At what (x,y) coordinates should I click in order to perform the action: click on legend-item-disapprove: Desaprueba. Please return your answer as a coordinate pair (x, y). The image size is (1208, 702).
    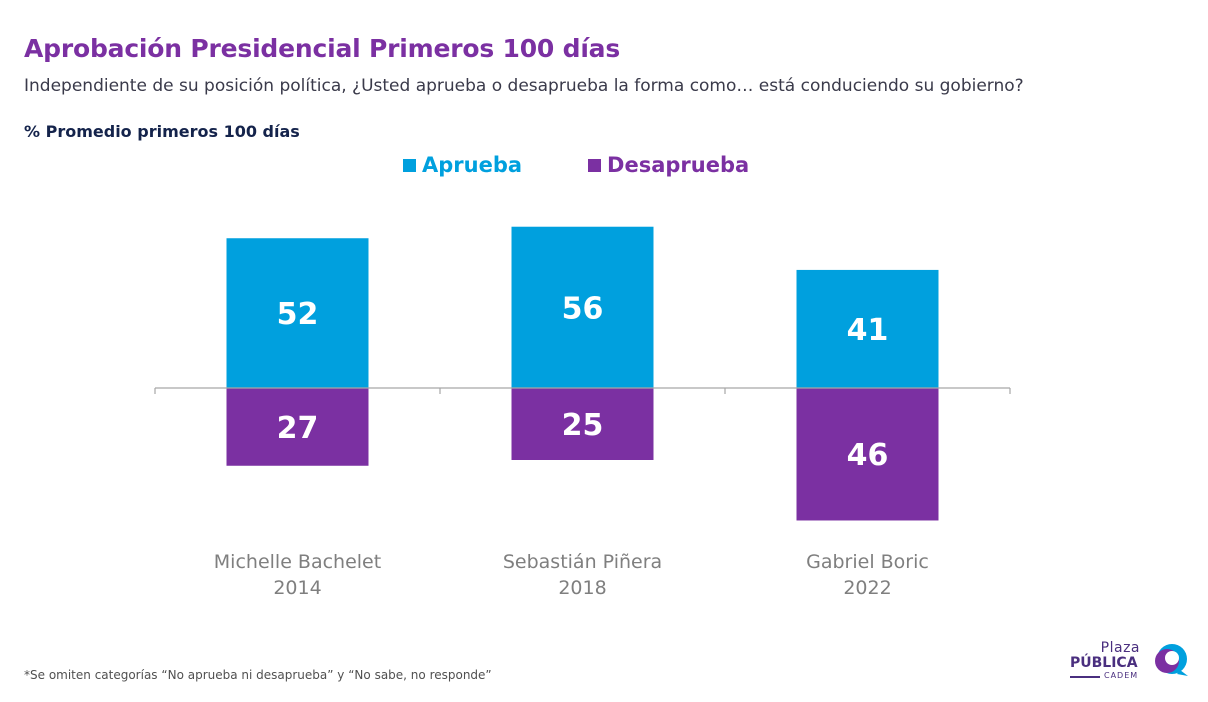
    Looking at the image, I should click on (668, 165).